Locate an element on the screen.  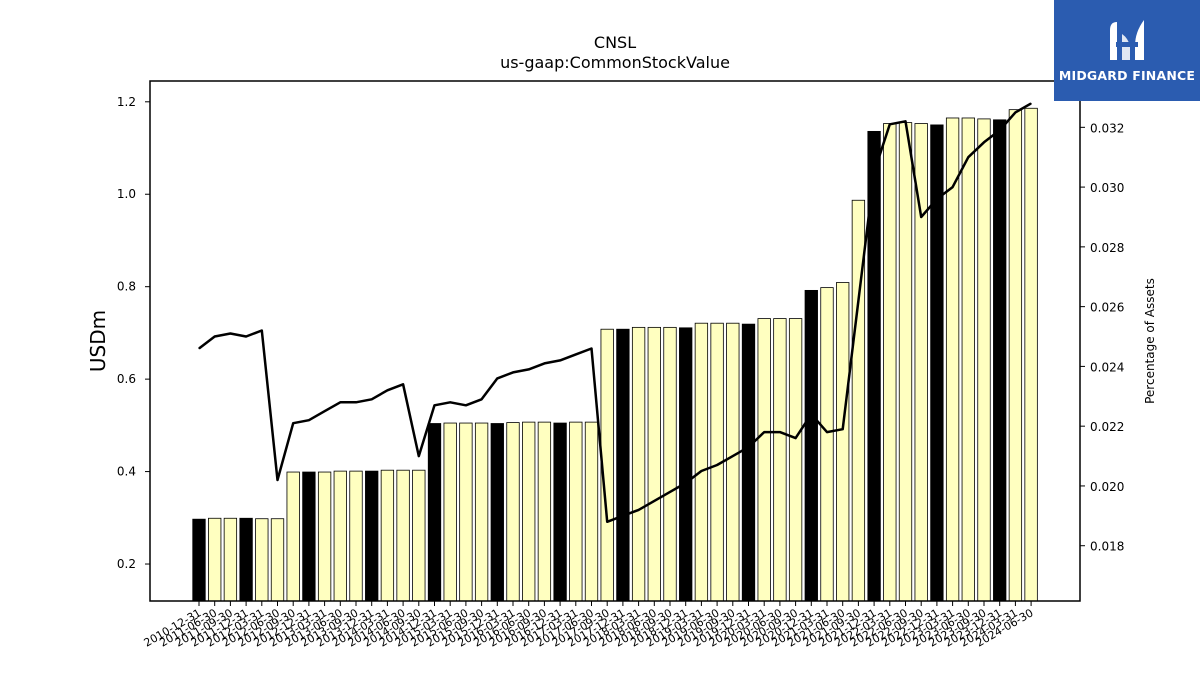
y-tick-label: 0.8 is located at coordinates (126, 287).